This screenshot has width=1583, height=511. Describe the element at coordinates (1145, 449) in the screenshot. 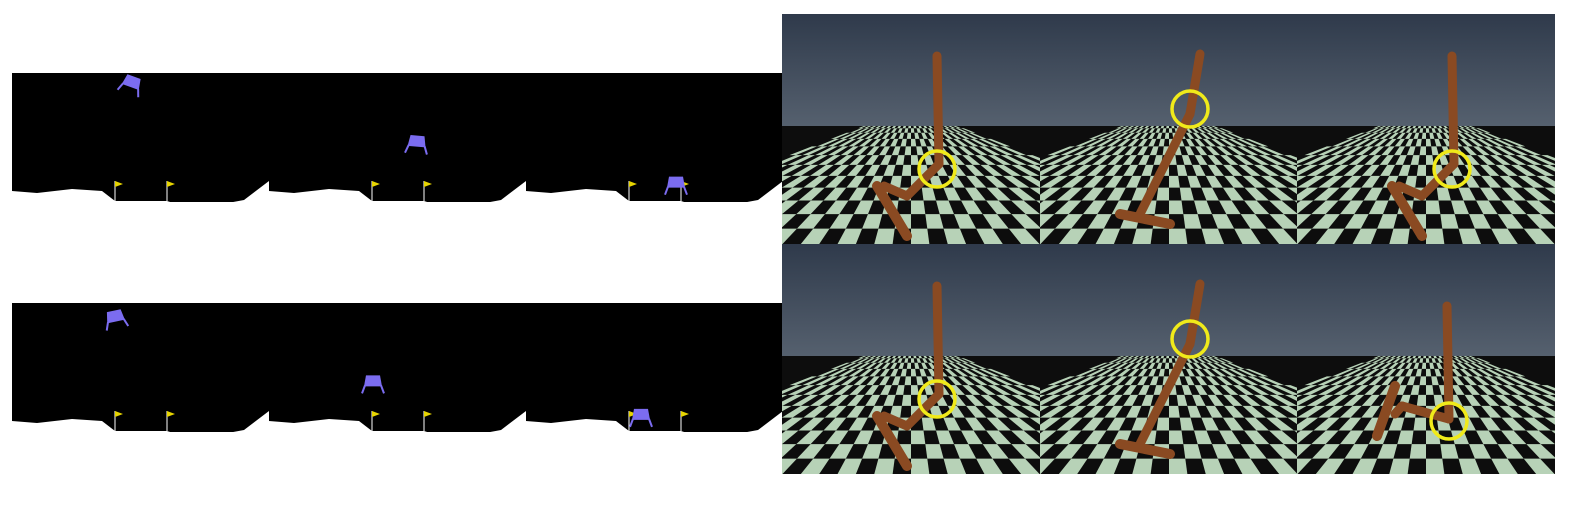

I see `hopper-foot` at that location.